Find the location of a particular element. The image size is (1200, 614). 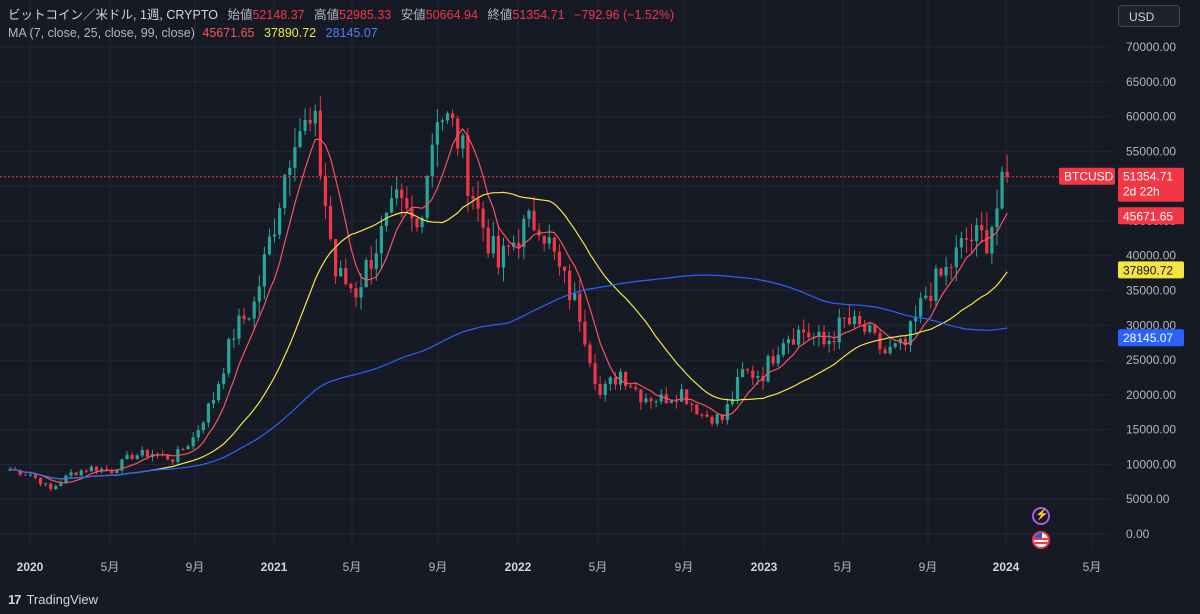

ma7-value: 45671.65 is located at coordinates (228, 33).